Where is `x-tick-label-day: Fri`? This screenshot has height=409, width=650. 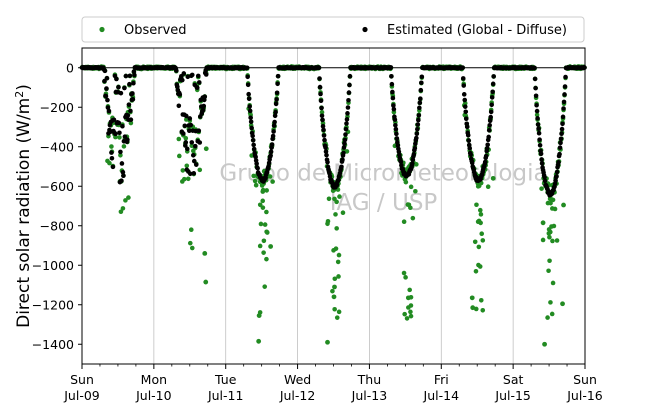
x-tick-label-day: Fri is located at coordinates (441, 379).